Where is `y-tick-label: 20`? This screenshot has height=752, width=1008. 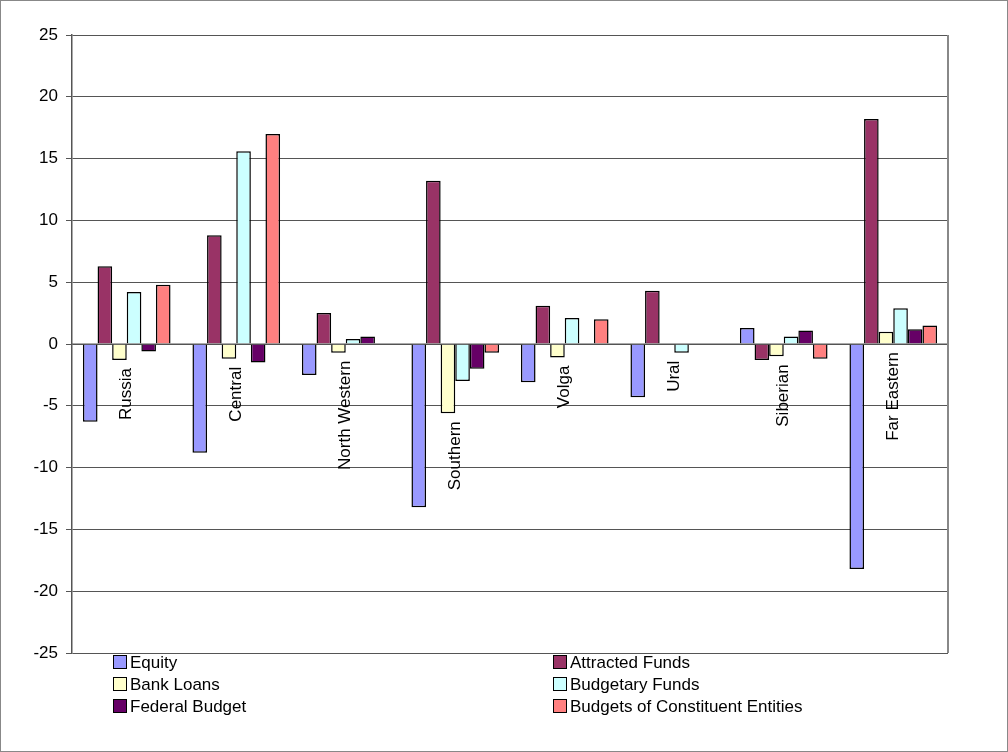
y-tick-label: 20 is located at coordinates (48, 96).